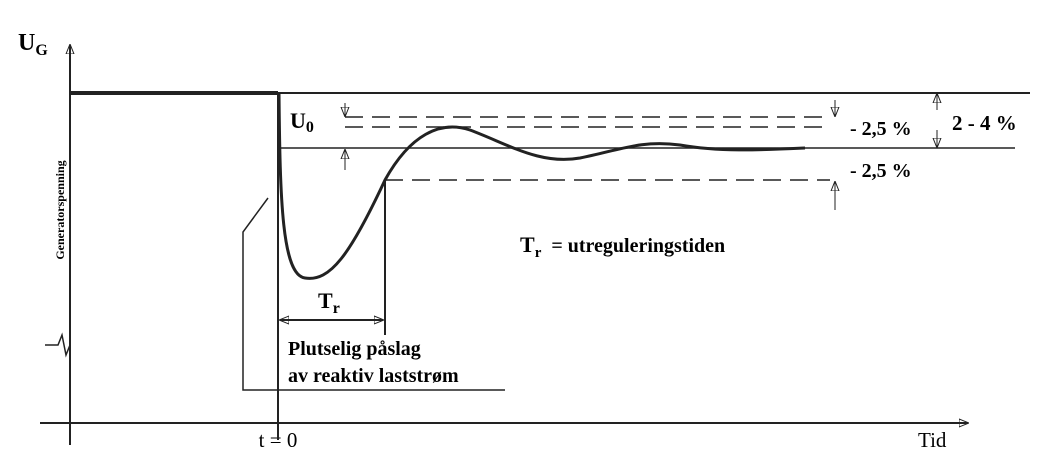 The image size is (1059, 469). I want to click on text-part: = utreguleringstiden, so click(638, 246).